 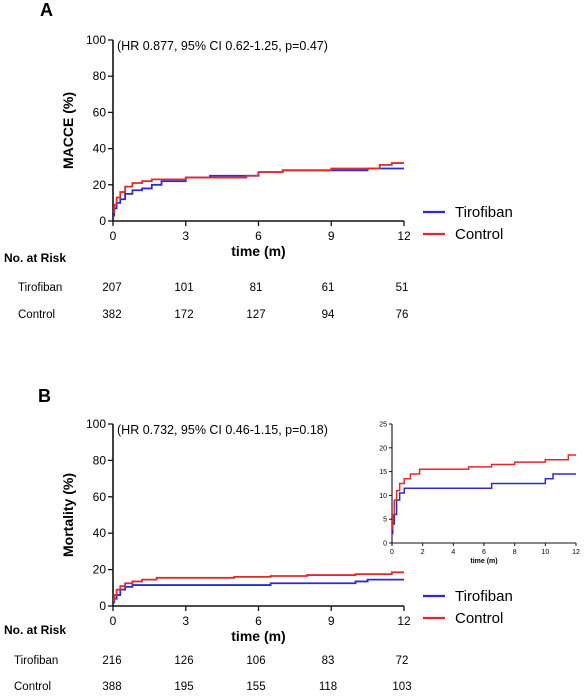 What do you see at coordinates (453, 552) in the screenshot?
I see `inset-x-tick-label: 4` at bounding box center [453, 552].